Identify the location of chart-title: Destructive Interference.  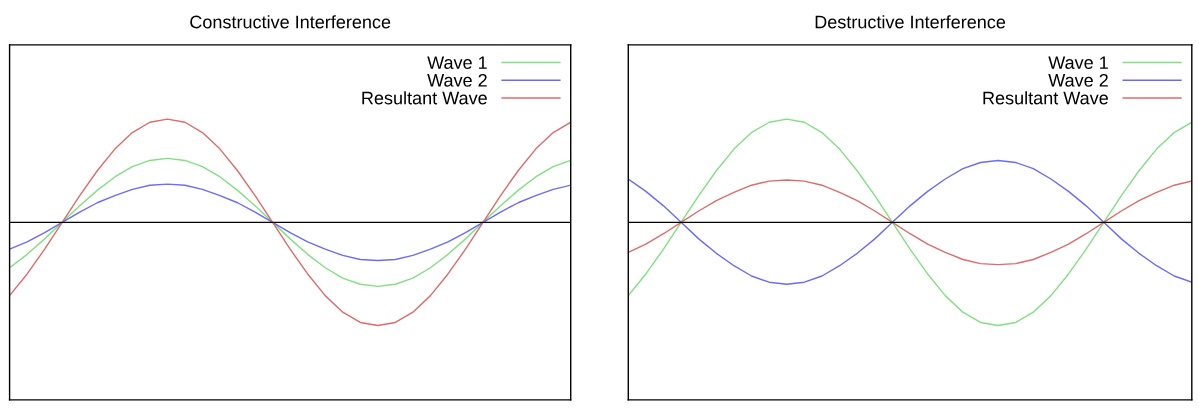
(910, 22).